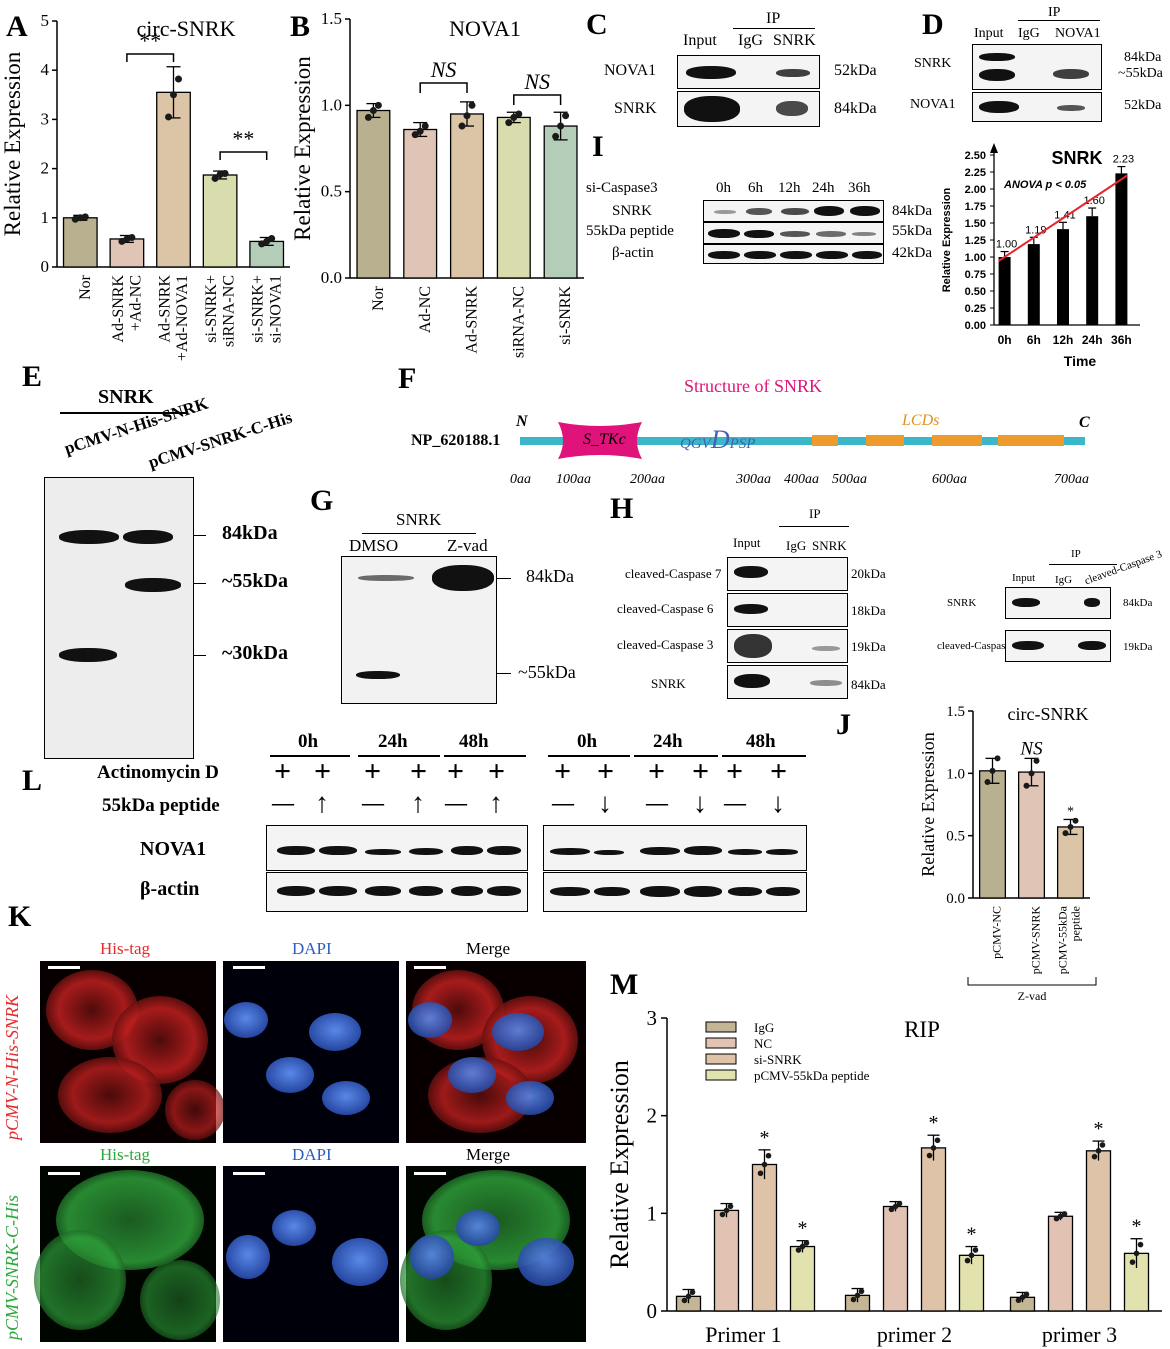 The height and width of the screenshot is (1349, 1170). I want to click on panel-h-kda-19: 19kDa, so click(868, 646).